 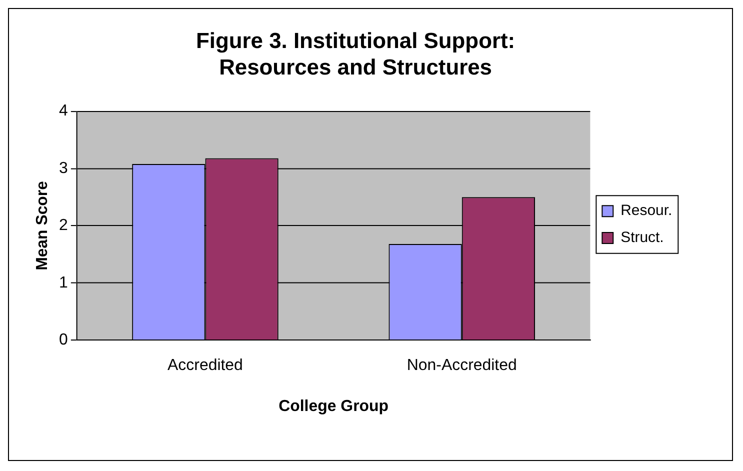 What do you see at coordinates (646, 211) in the screenshot?
I see `legend-label: Resour.` at bounding box center [646, 211].